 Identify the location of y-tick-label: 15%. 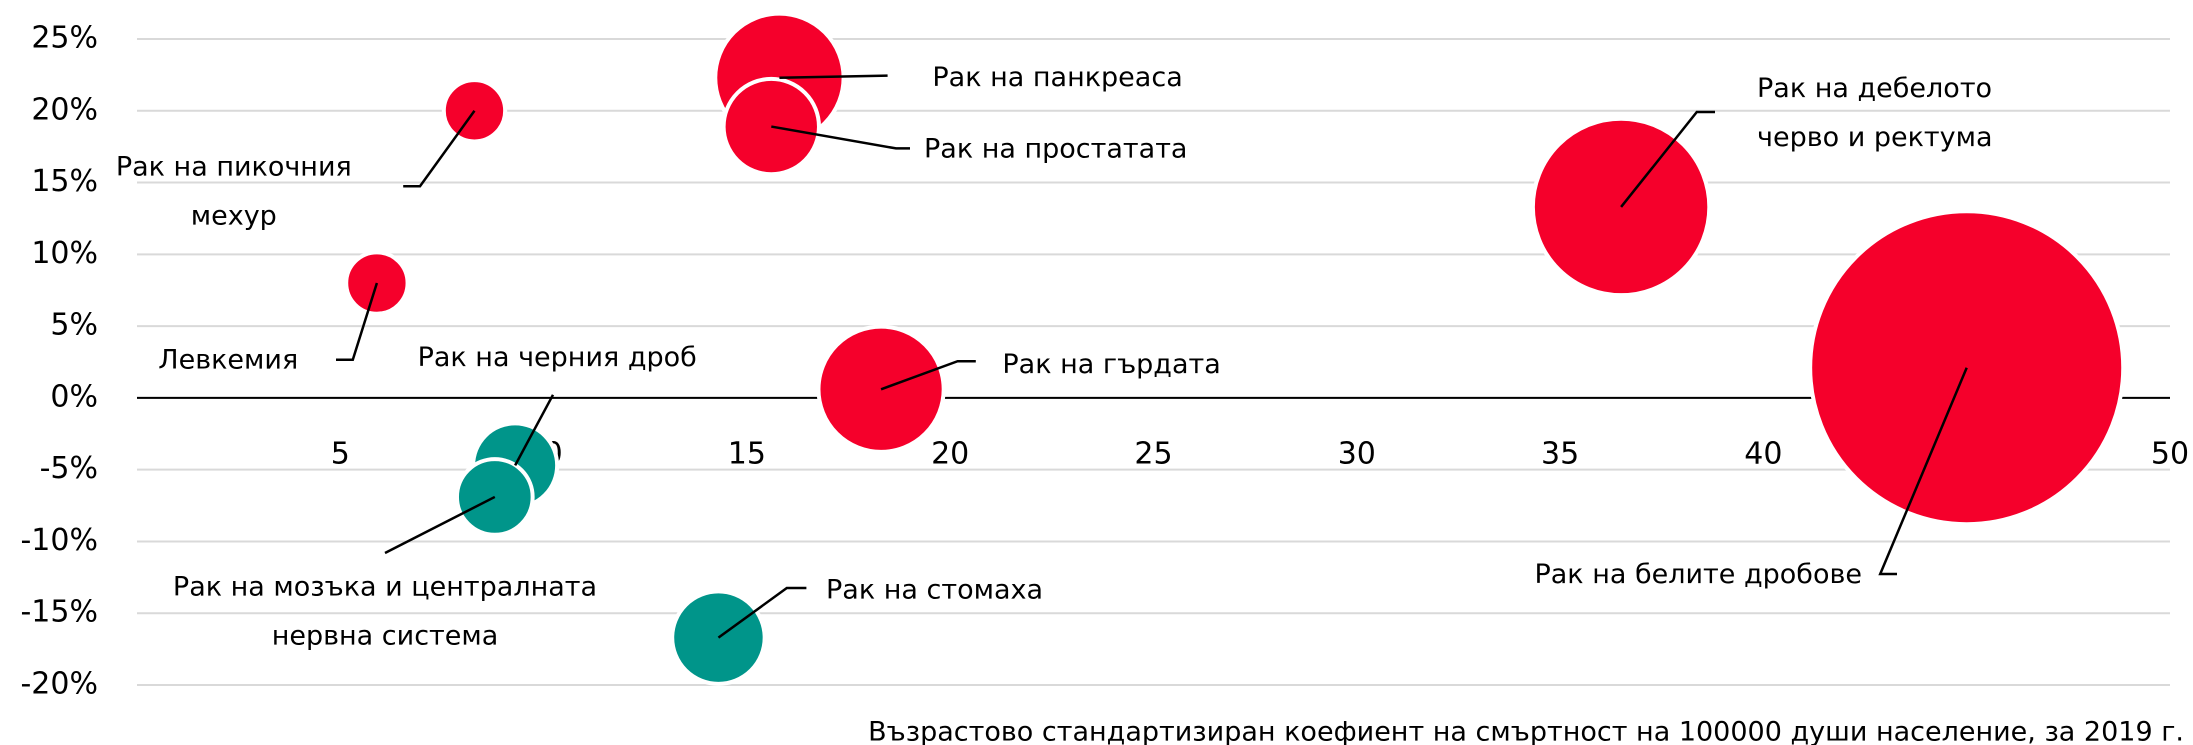
(64, 181).